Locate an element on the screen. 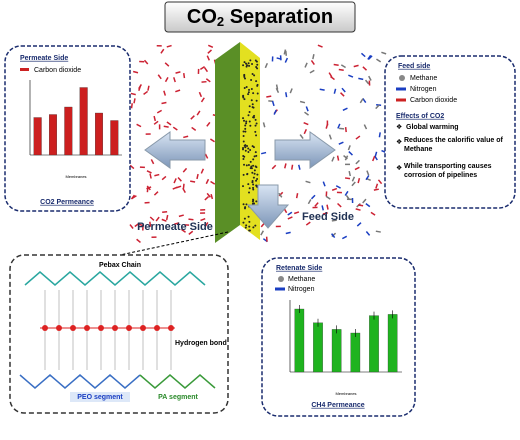  effects-heading: Effects of CO2 is located at coordinates (420, 116).